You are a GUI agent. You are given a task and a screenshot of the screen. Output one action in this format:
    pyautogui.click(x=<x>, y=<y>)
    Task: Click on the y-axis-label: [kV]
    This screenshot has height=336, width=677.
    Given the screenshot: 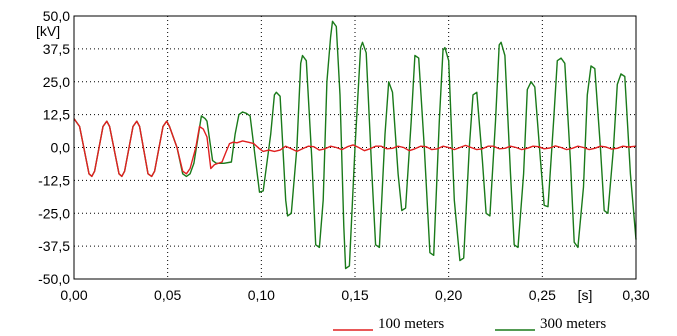 What is the action you would take?
    pyautogui.click(x=48, y=31)
    